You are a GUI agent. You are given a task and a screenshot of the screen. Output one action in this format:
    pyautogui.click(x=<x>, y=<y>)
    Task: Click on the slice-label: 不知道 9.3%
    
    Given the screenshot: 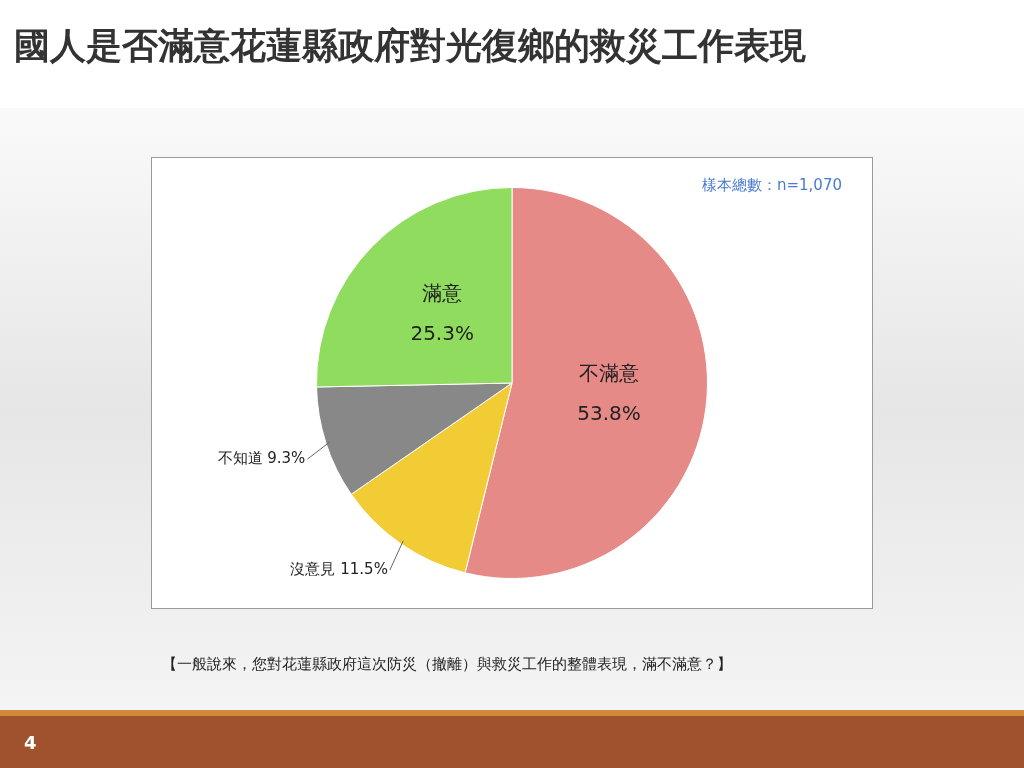 What is the action you would take?
    pyautogui.click(x=261, y=458)
    